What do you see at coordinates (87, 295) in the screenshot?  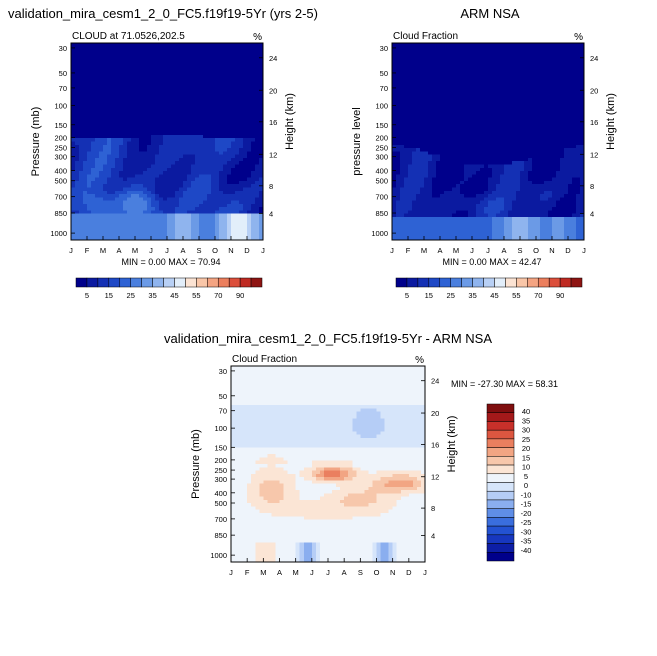 I see `colorbar-label: 5` at bounding box center [87, 295].